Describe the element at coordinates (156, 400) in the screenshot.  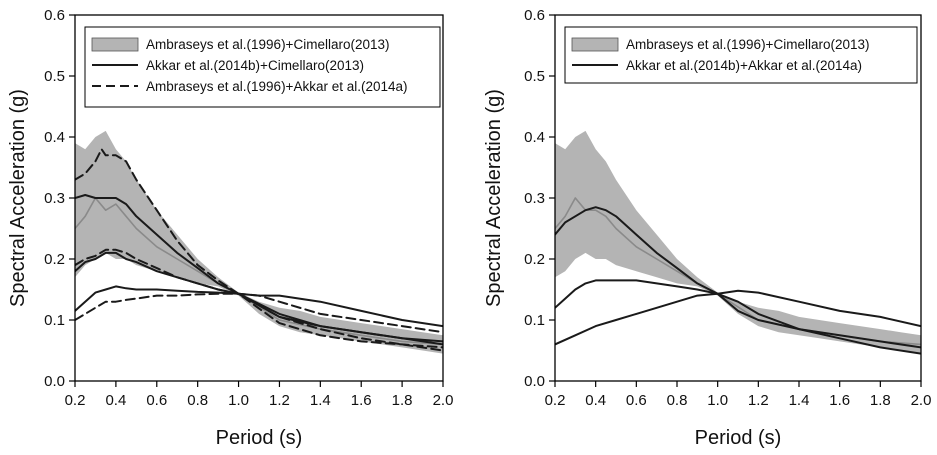
I see `left-x-tick-label: 0.6` at that location.